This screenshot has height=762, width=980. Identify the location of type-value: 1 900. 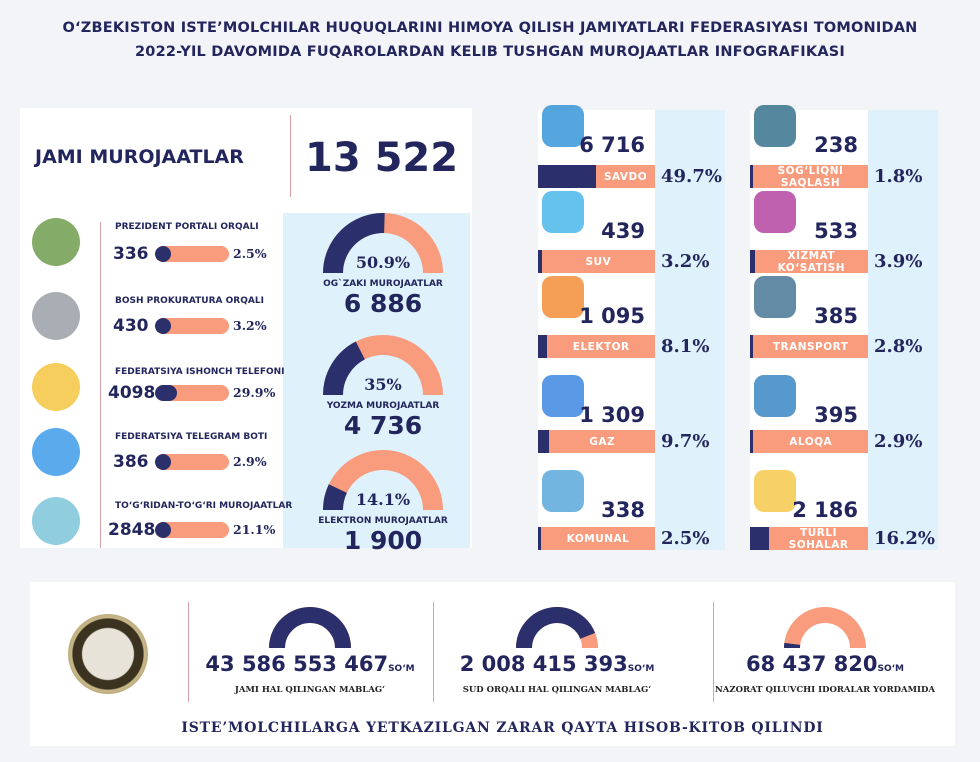
(383, 540).